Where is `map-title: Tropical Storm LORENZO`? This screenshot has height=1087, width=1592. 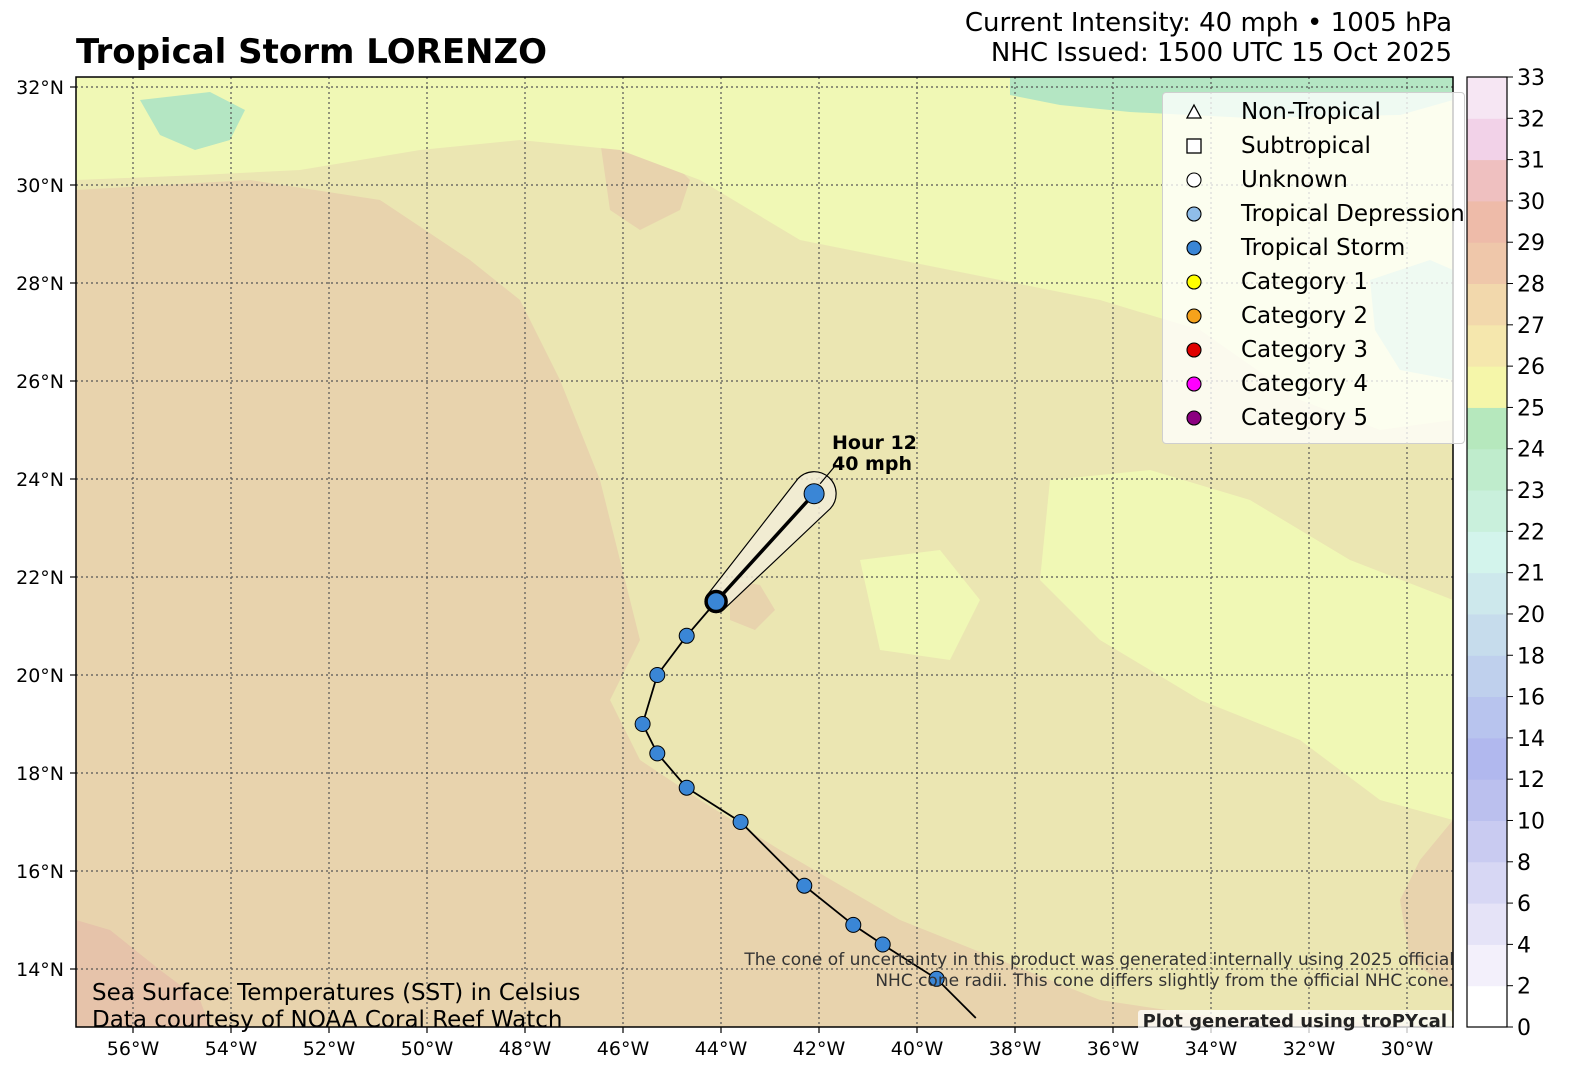 map-title: Tropical Storm LORENZO is located at coordinates (312, 52).